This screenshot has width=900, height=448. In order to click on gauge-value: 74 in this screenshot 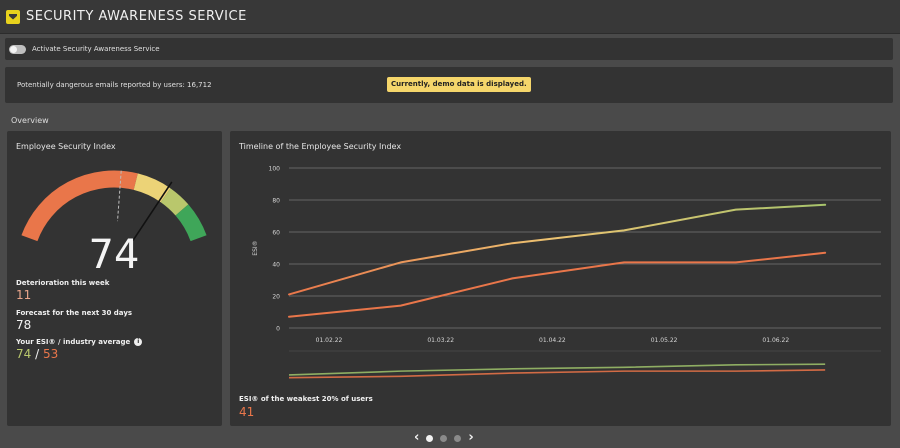, I will do `click(114, 255)`.